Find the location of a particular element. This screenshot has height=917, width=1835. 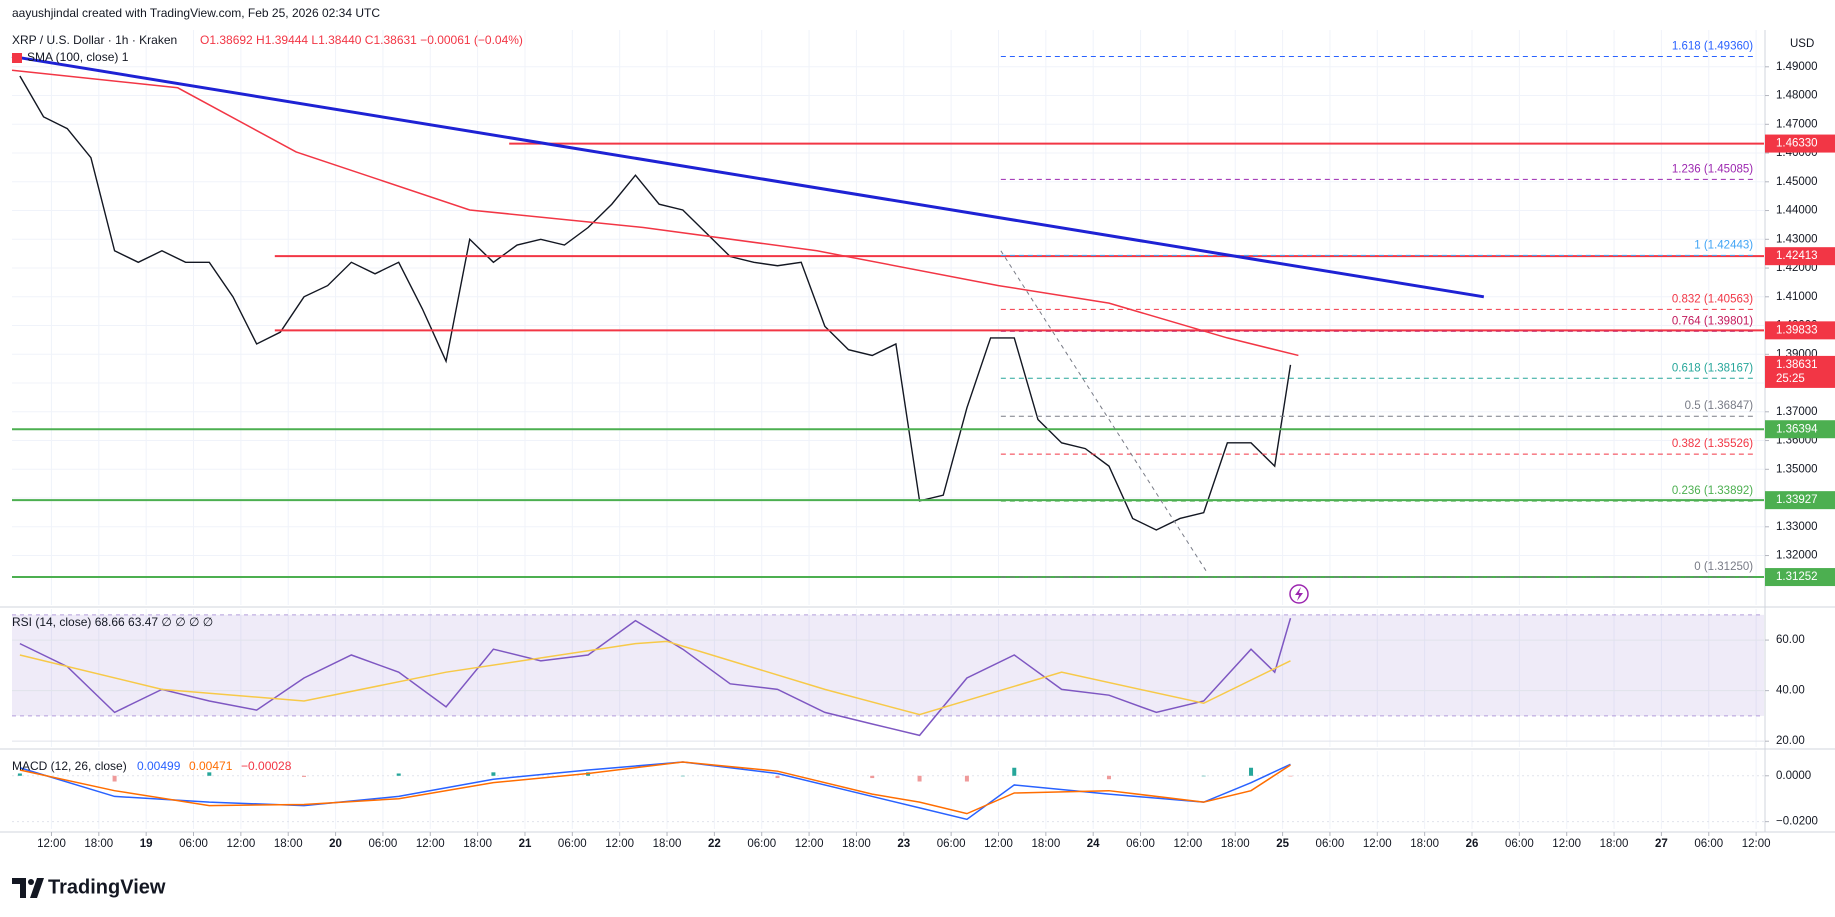

current-price-tag is located at coordinates (1800, 371).